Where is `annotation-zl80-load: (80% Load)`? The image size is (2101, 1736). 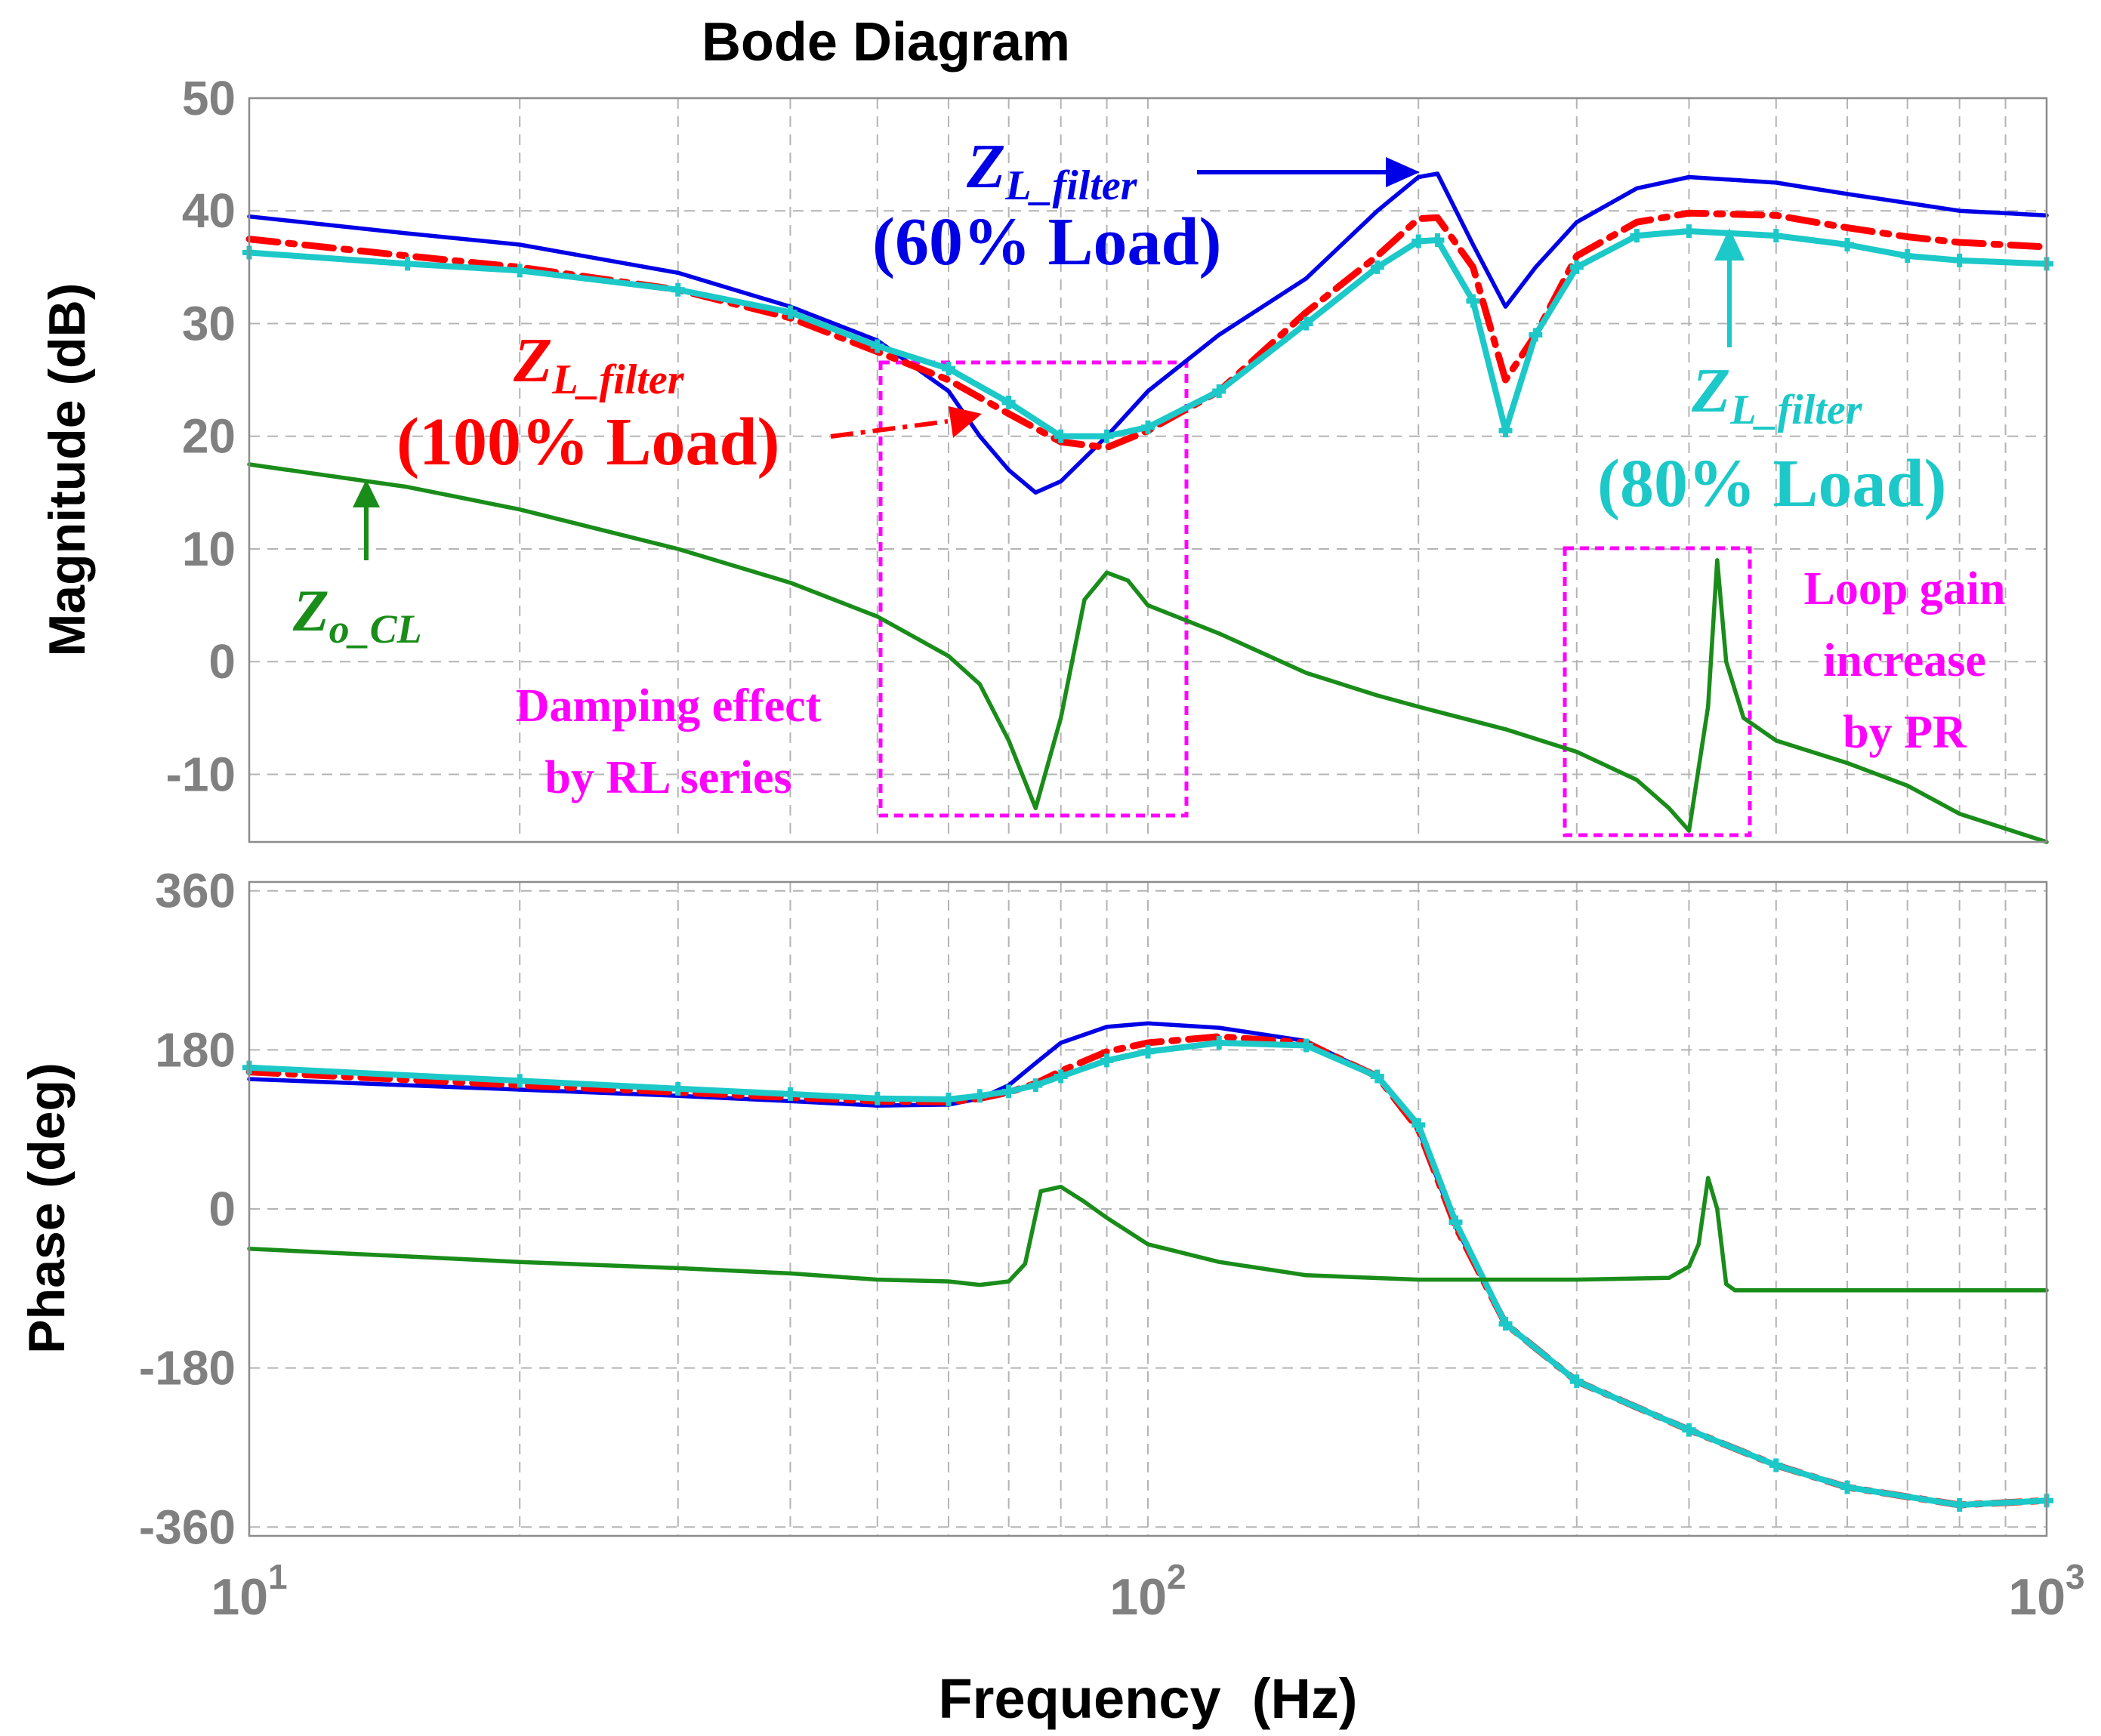
annotation-zl80-load: (80% Load) is located at coordinates (1772, 484).